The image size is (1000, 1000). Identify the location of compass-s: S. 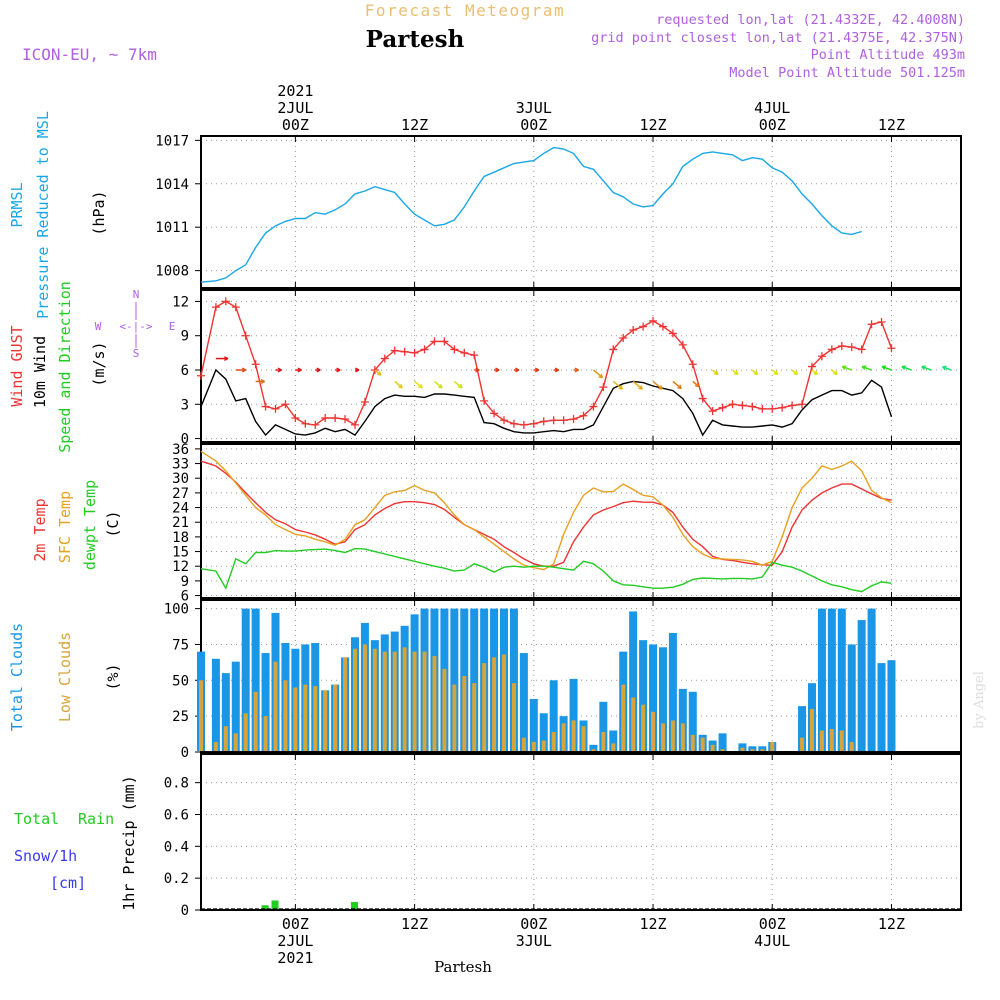
(136, 353).